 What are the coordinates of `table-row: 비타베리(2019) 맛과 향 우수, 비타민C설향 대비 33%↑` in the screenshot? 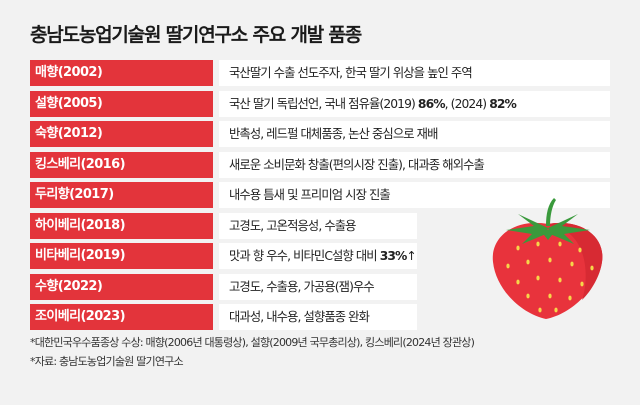 It's located at (320, 256).